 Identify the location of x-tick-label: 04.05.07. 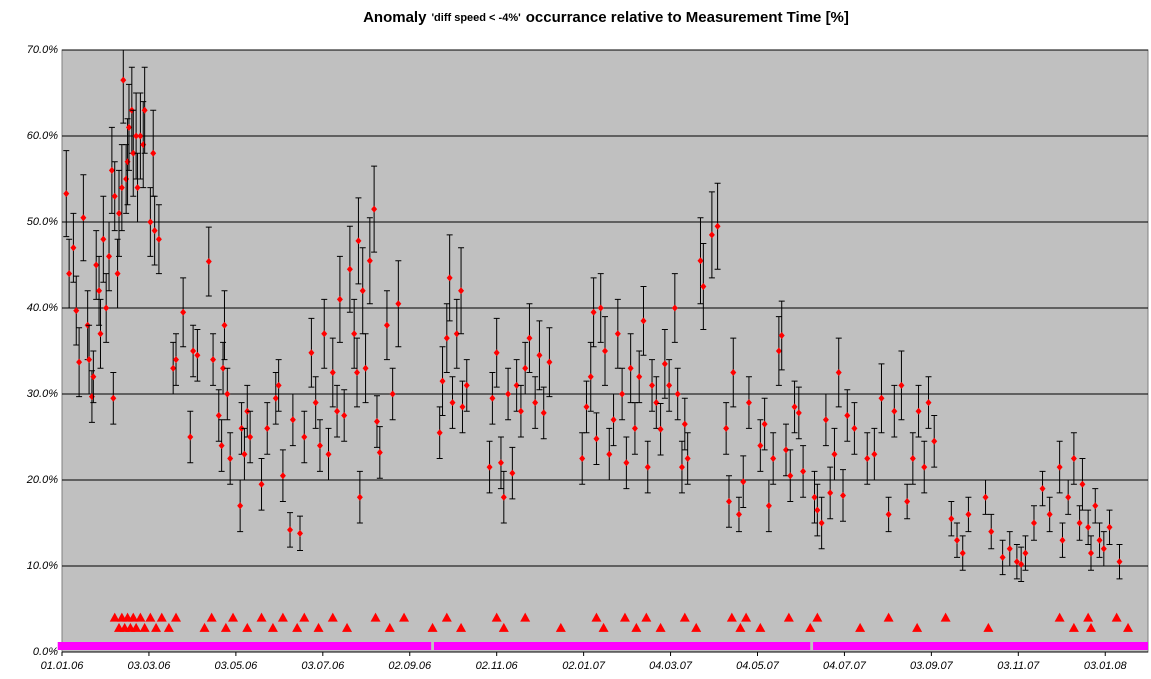
(758, 666).